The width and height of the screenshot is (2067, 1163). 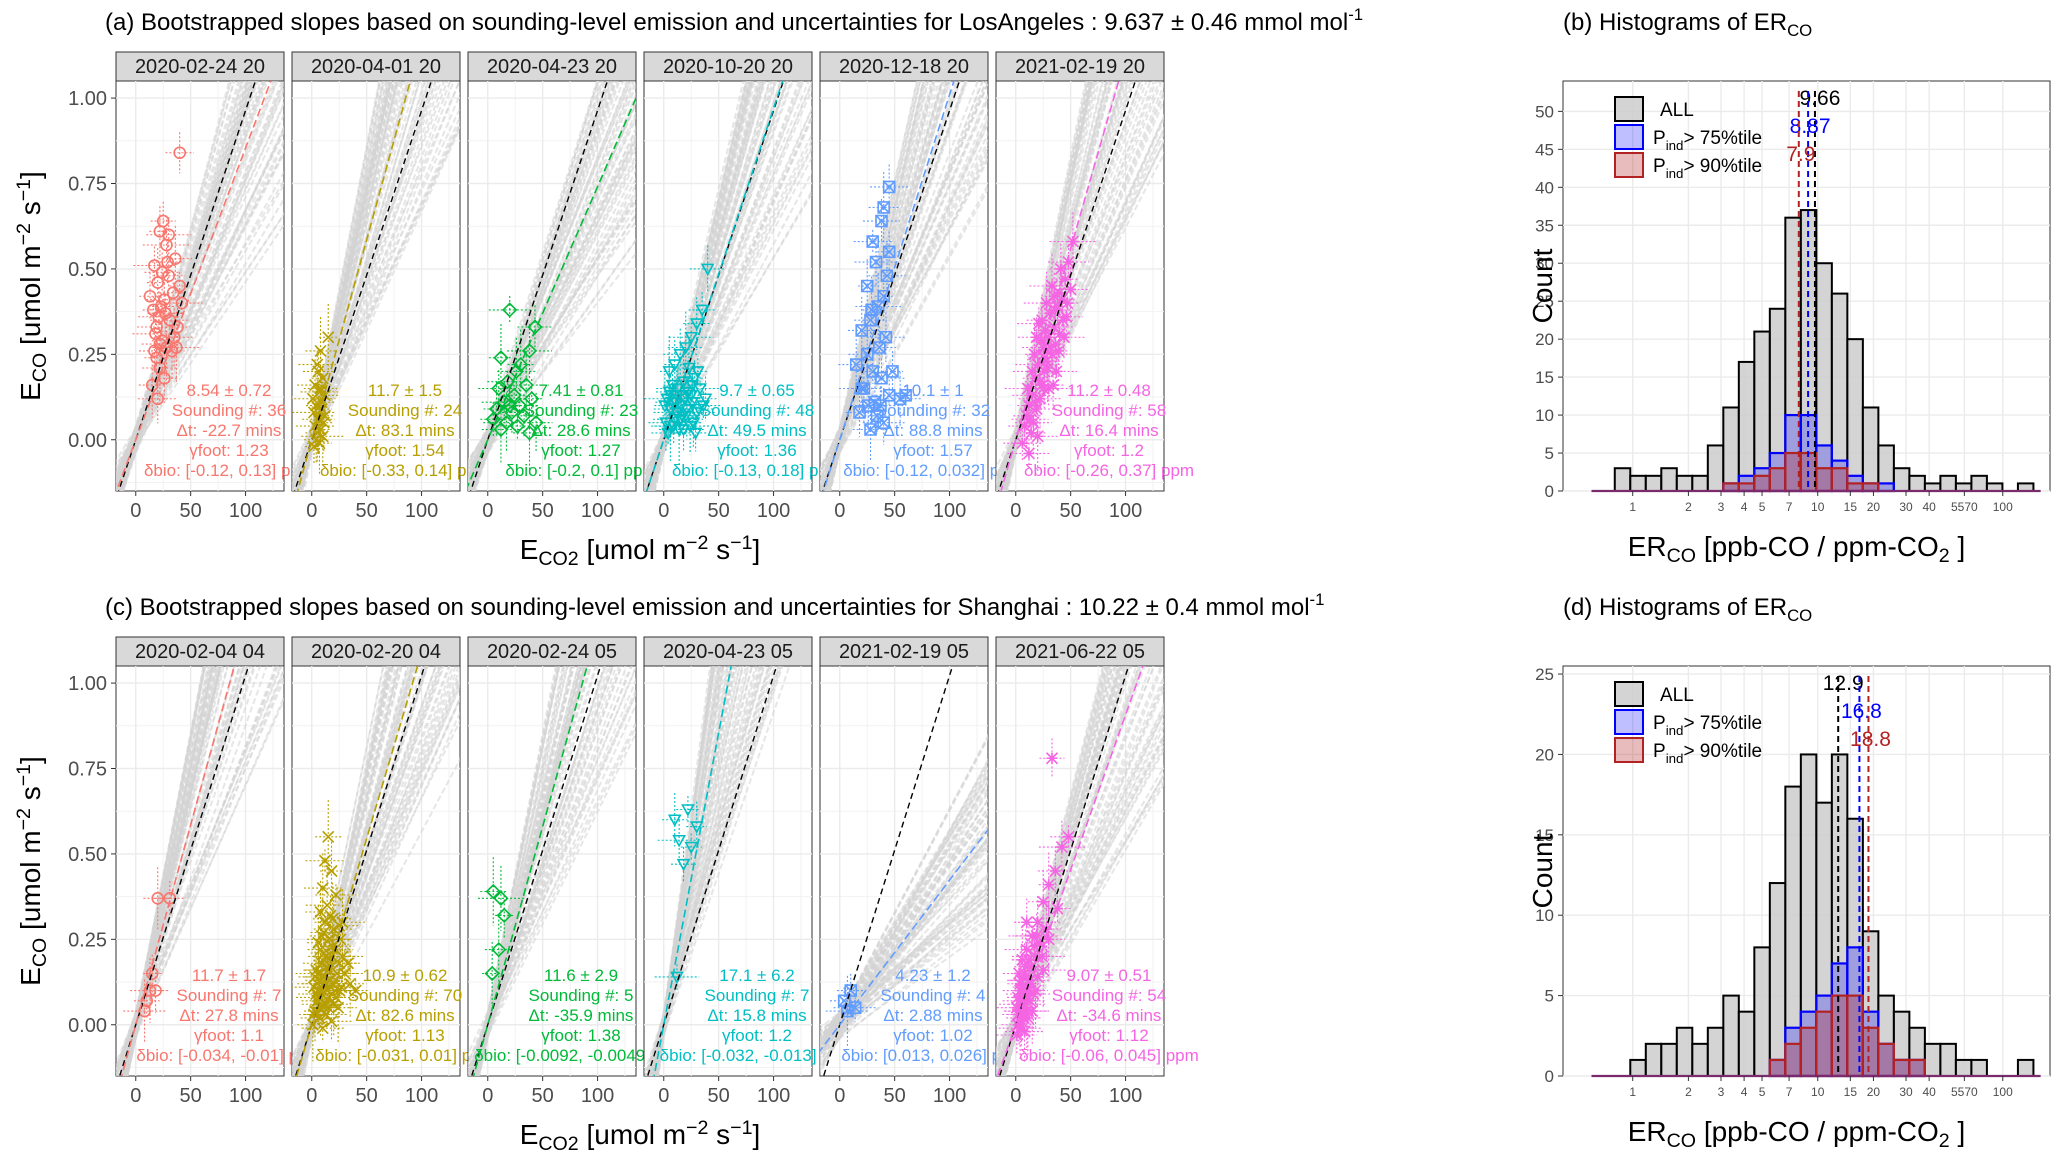 I want to click on y-tick-label: 50, so click(x=1544, y=111).